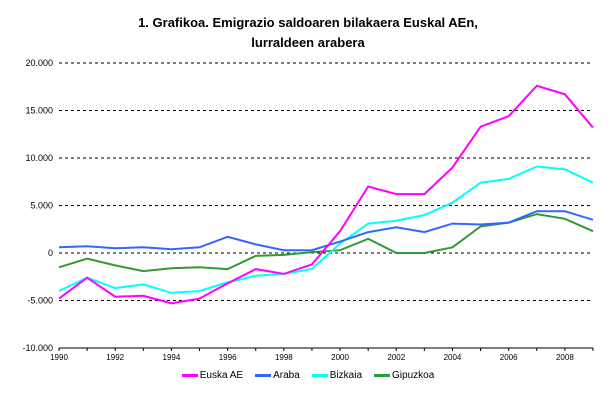 The image size is (616, 407). Describe the element at coordinates (284, 357) in the screenshot. I see `x-tick-label: 1998` at that location.